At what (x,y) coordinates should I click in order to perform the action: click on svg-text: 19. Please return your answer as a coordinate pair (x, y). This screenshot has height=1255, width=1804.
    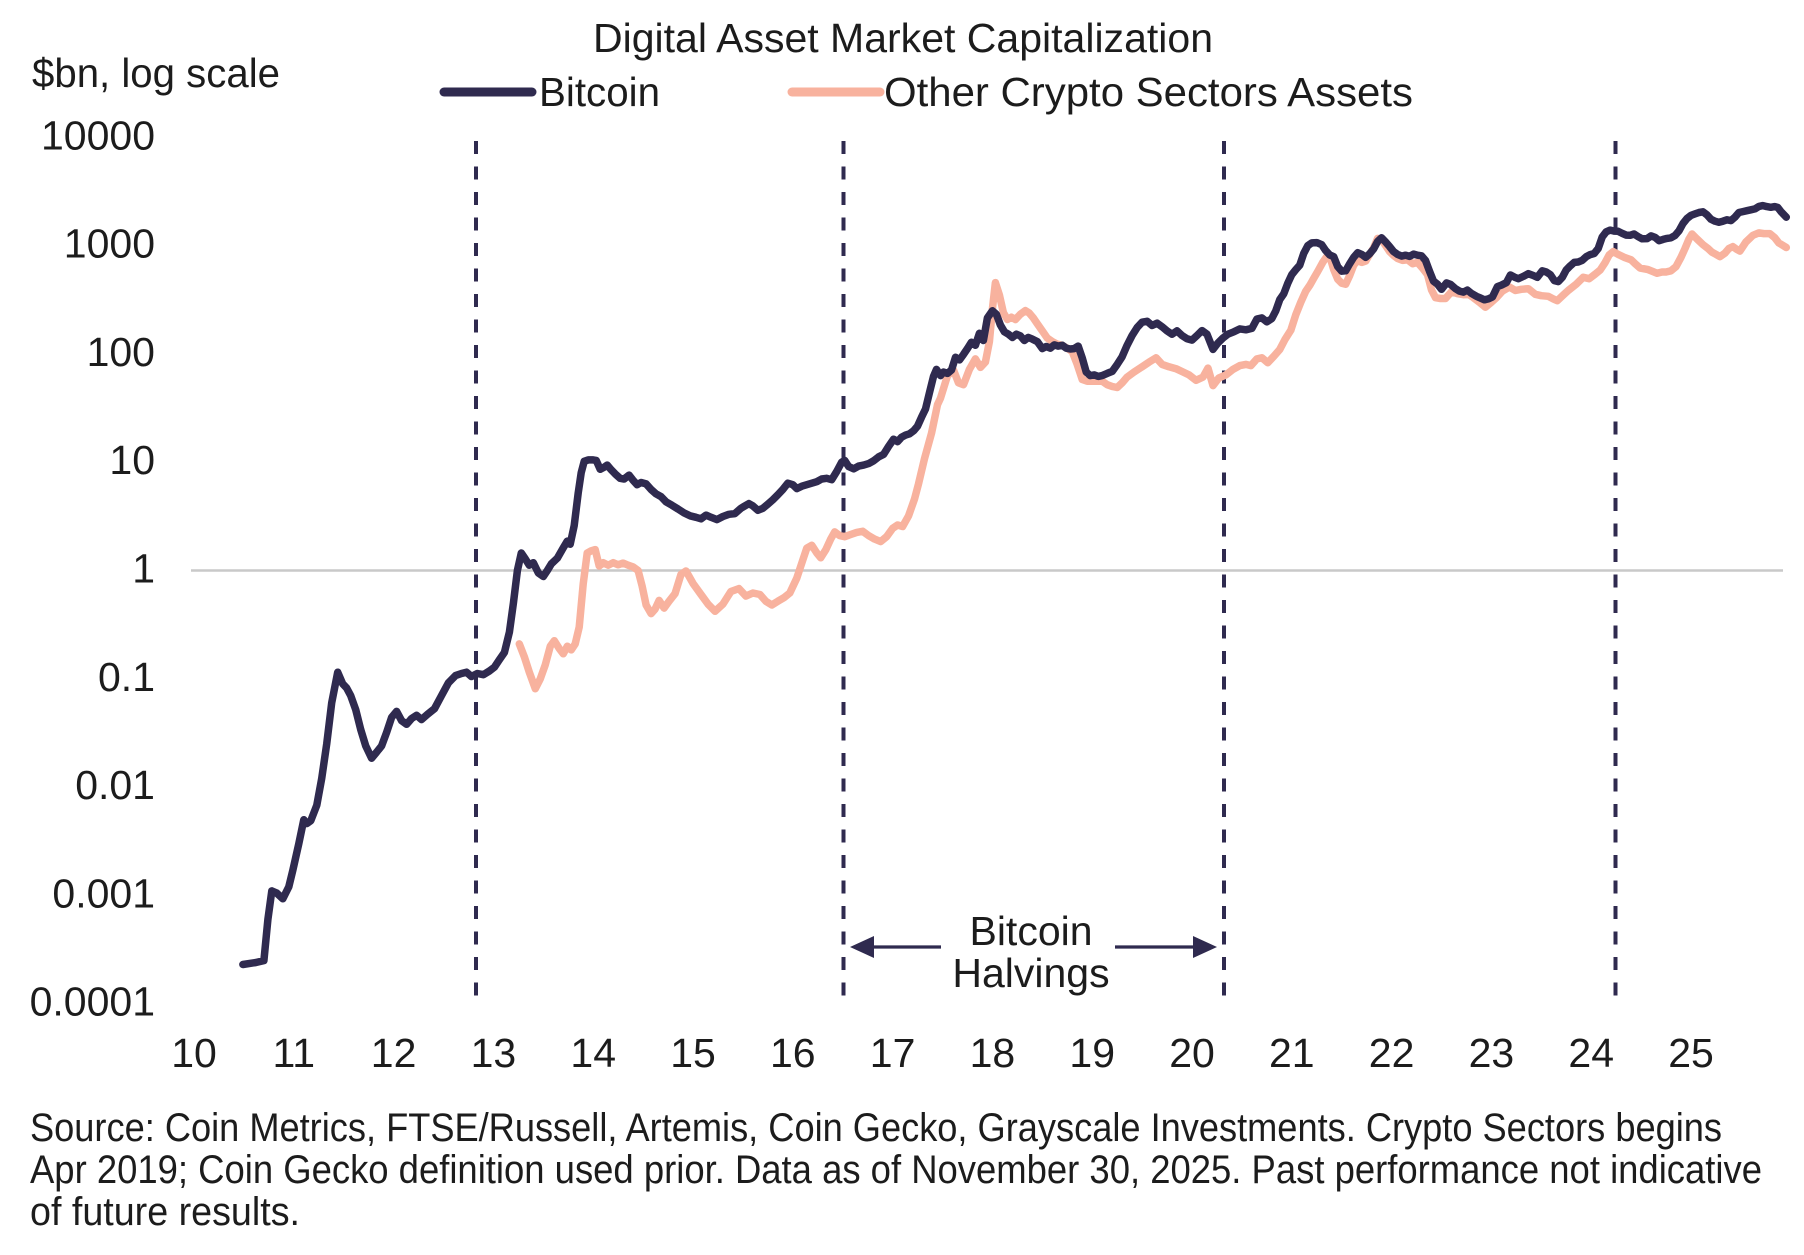
    Looking at the image, I should click on (1092, 1053).